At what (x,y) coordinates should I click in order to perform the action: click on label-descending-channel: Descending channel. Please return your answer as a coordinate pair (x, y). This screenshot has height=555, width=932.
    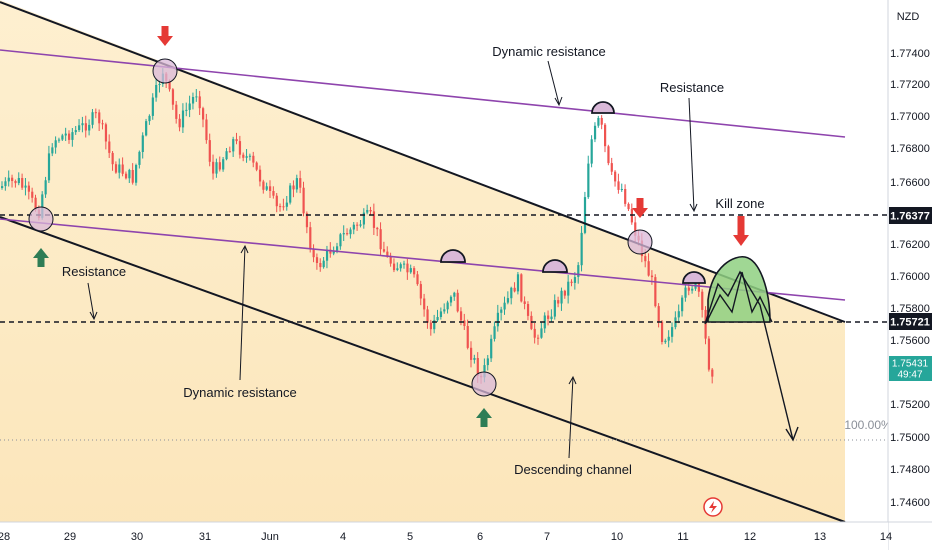
    Looking at the image, I should click on (573, 469).